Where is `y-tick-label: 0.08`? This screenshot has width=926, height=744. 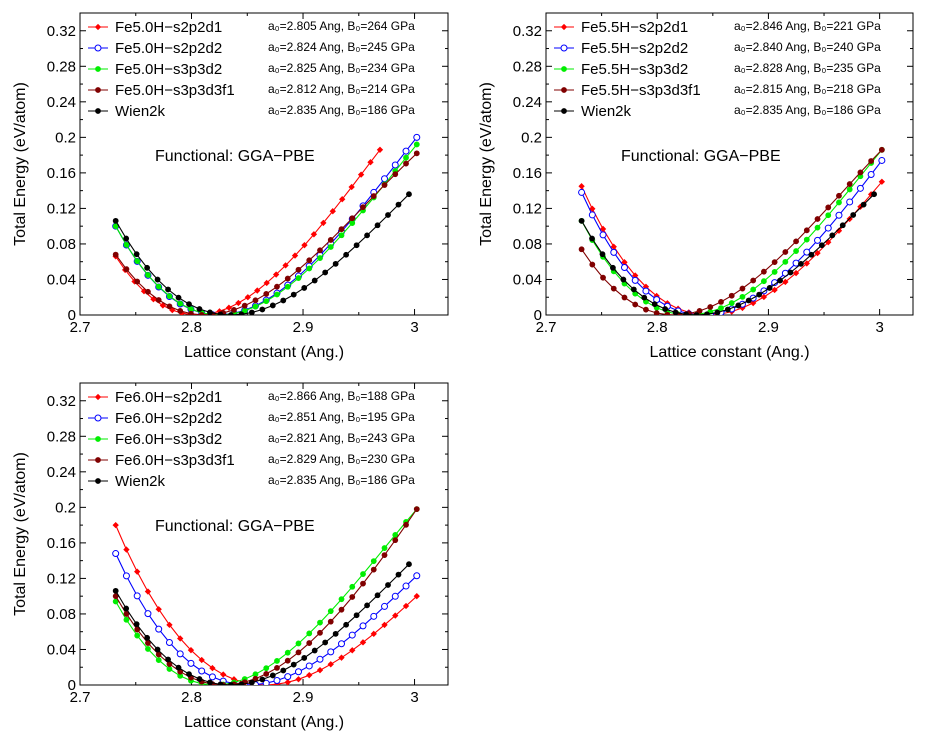
y-tick-label: 0.08 is located at coordinates (61, 244).